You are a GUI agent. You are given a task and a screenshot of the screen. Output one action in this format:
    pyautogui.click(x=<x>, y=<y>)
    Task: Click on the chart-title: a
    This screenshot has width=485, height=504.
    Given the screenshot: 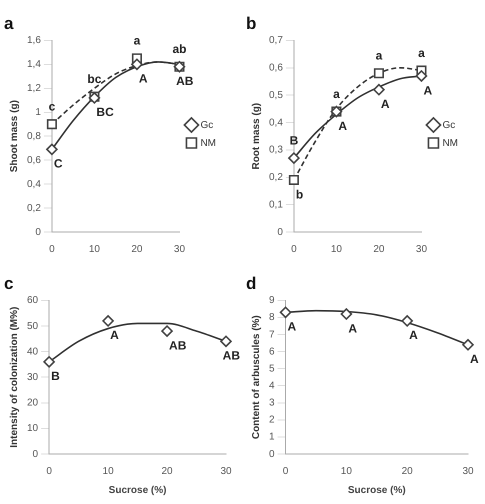 What is the action you would take?
    pyautogui.click(x=9, y=23)
    